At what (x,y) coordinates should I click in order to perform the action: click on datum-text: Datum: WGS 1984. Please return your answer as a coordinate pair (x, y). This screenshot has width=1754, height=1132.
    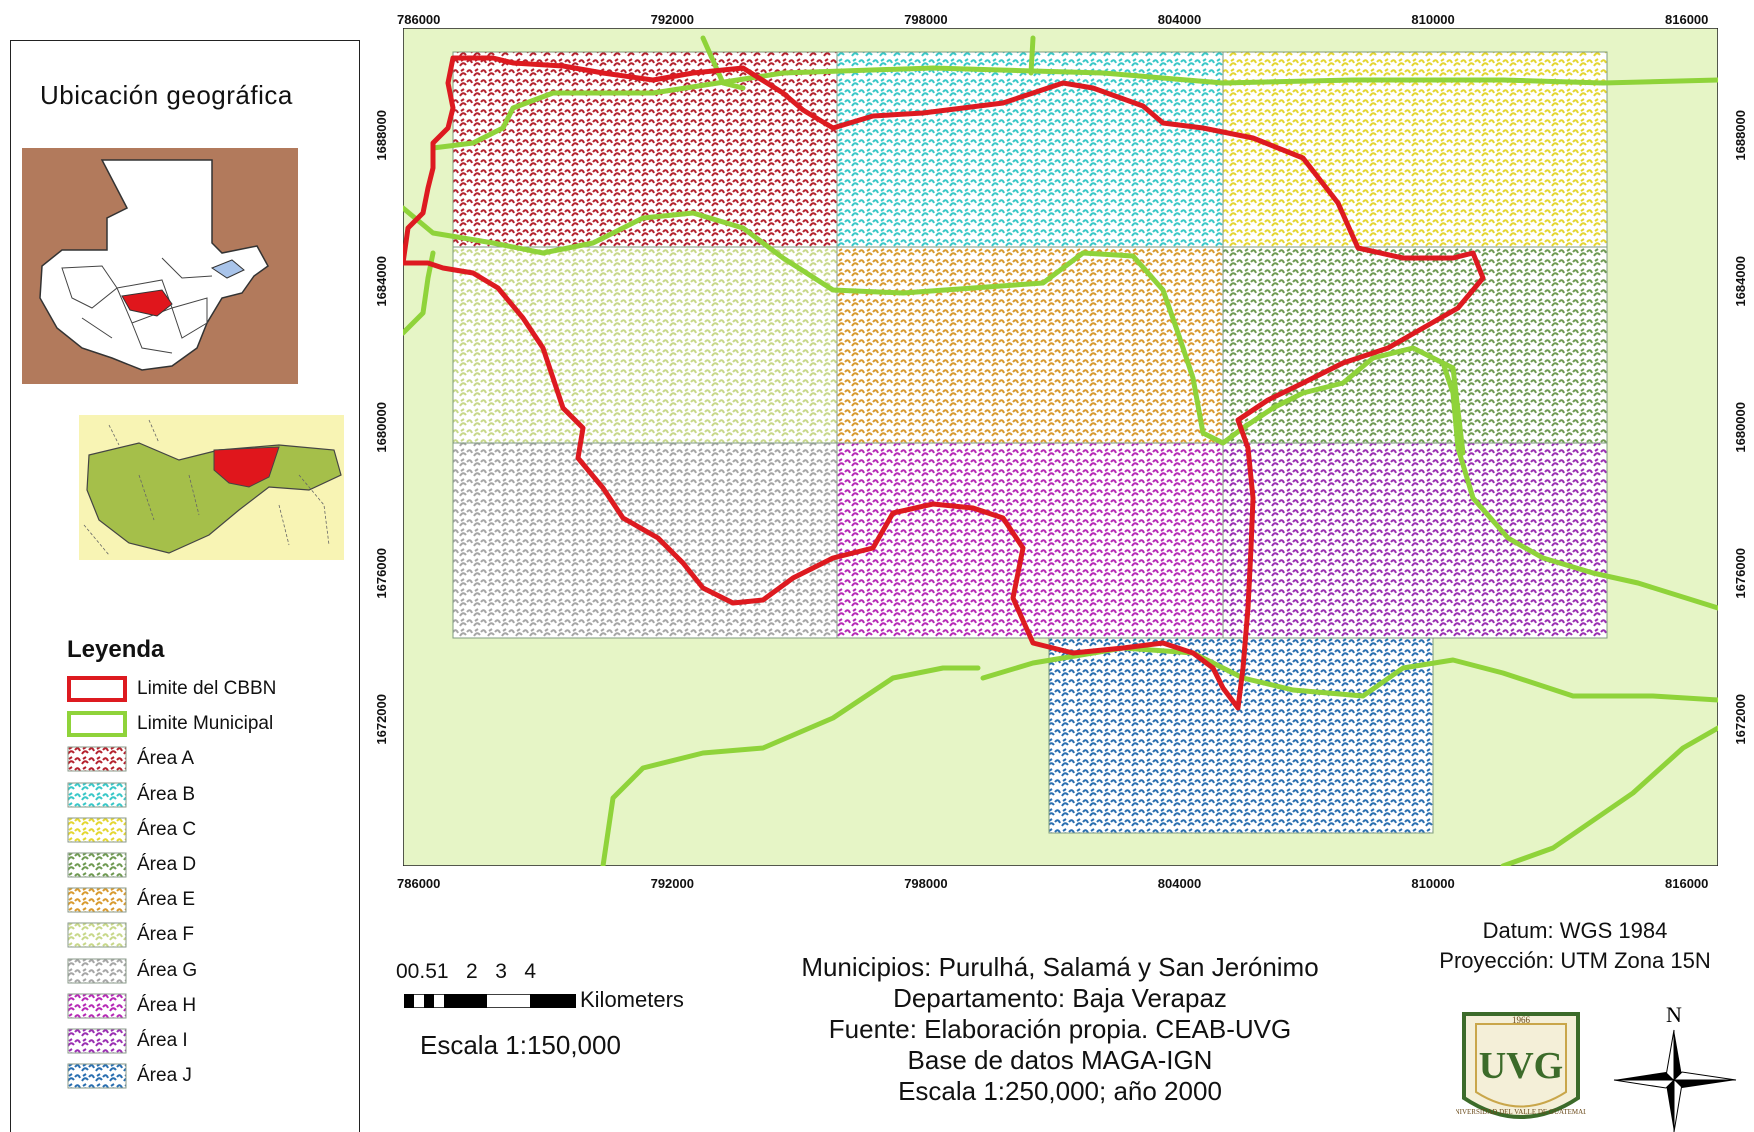
    Looking at the image, I should click on (1575, 930).